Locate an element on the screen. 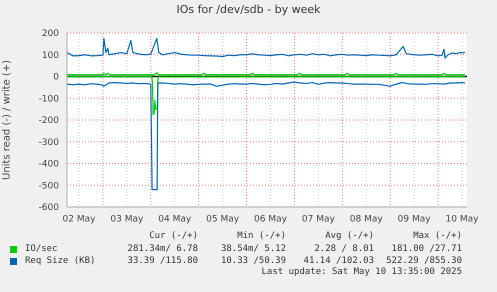 This screenshot has height=292, width=497. text: 281.34m/ 6.78 is located at coordinates (162, 249).